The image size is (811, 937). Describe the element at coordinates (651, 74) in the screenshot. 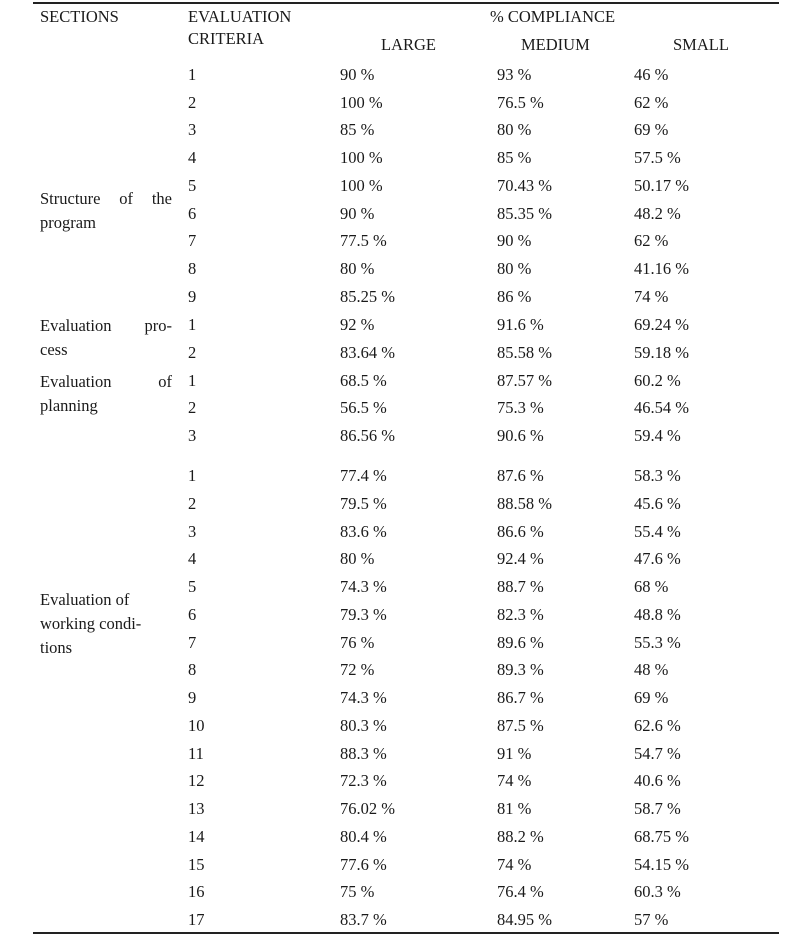

I see `small-cell: 46 %` at that location.